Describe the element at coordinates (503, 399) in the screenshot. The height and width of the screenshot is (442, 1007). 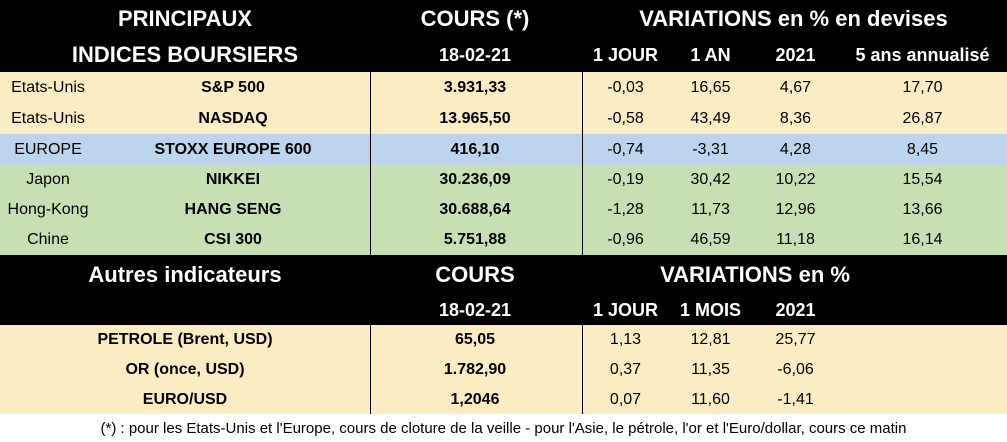
I see `table-row: EURO/USD 1,2046 0,07 11,60 -1,41` at that location.